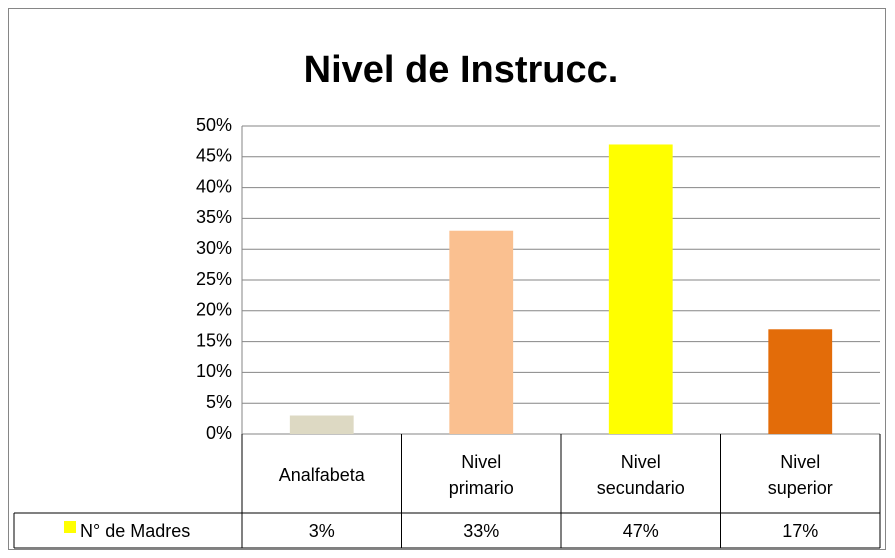 The height and width of the screenshot is (558, 895). What do you see at coordinates (214, 248) in the screenshot?
I see `y-tick-label: 30%` at bounding box center [214, 248].